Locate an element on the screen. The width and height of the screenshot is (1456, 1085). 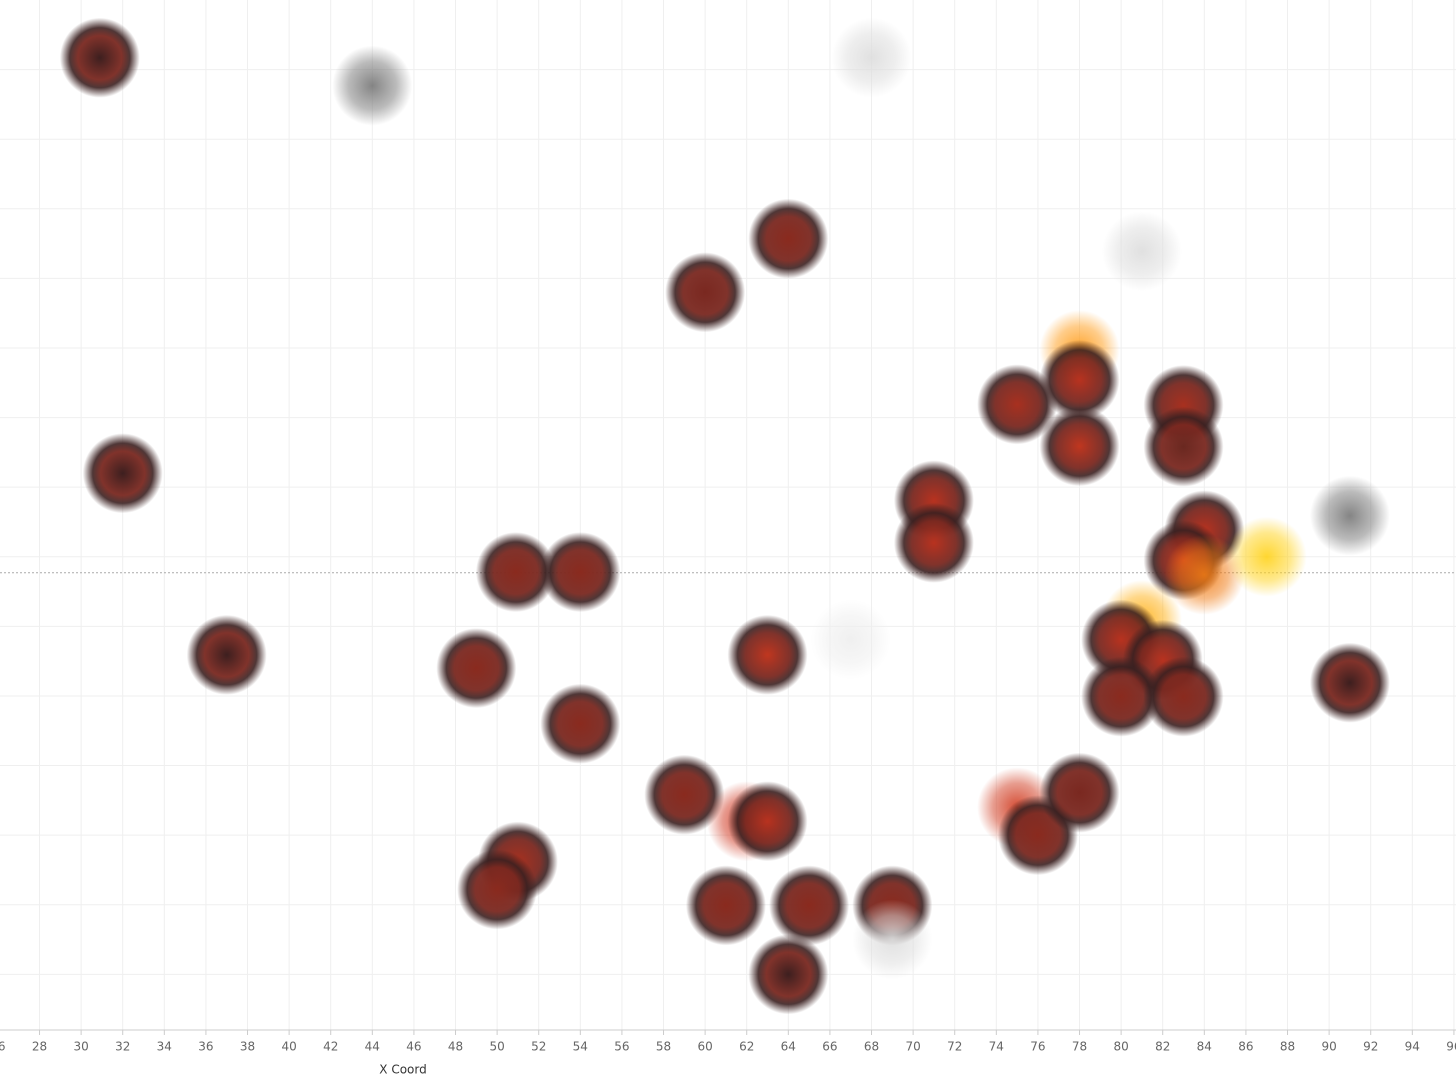
x-tick-label: 36 is located at coordinates (205, 1047).